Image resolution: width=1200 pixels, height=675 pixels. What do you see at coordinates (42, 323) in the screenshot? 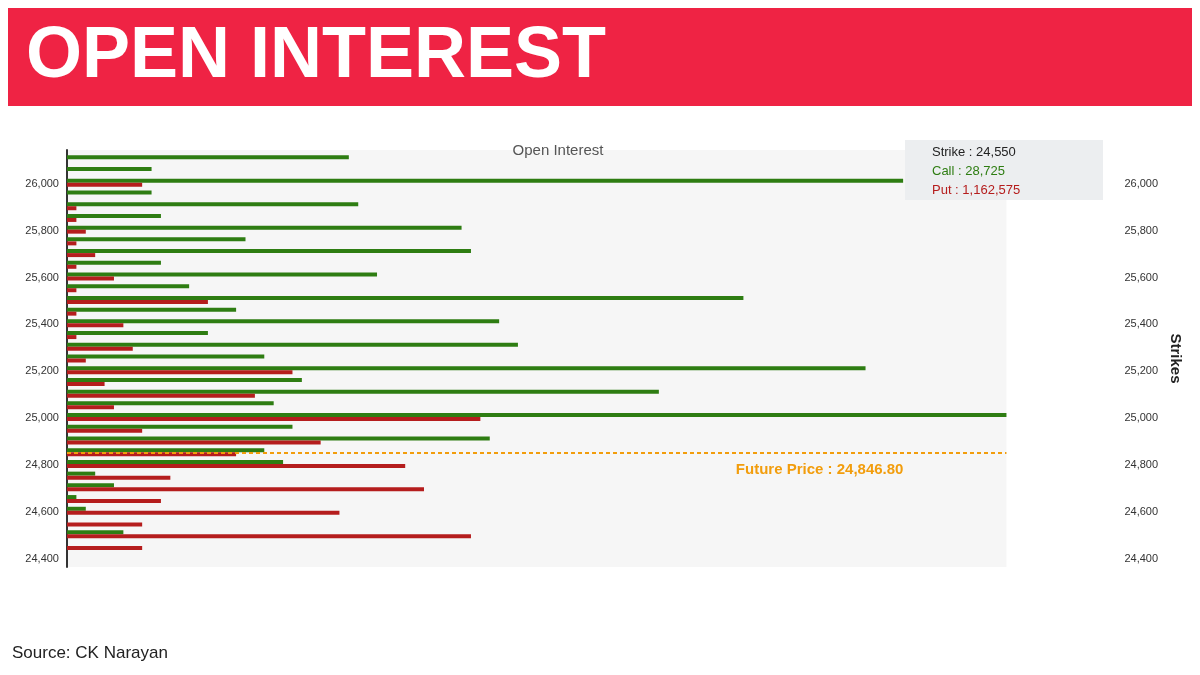
I see `y-tick-label: 25,400` at bounding box center [42, 323].